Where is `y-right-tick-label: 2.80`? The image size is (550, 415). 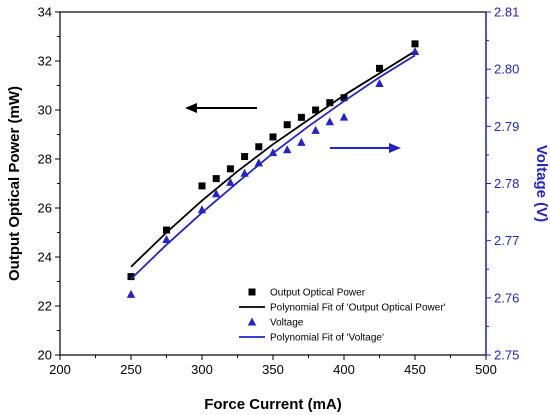
y-right-tick-label: 2.80 is located at coordinates (506, 69).